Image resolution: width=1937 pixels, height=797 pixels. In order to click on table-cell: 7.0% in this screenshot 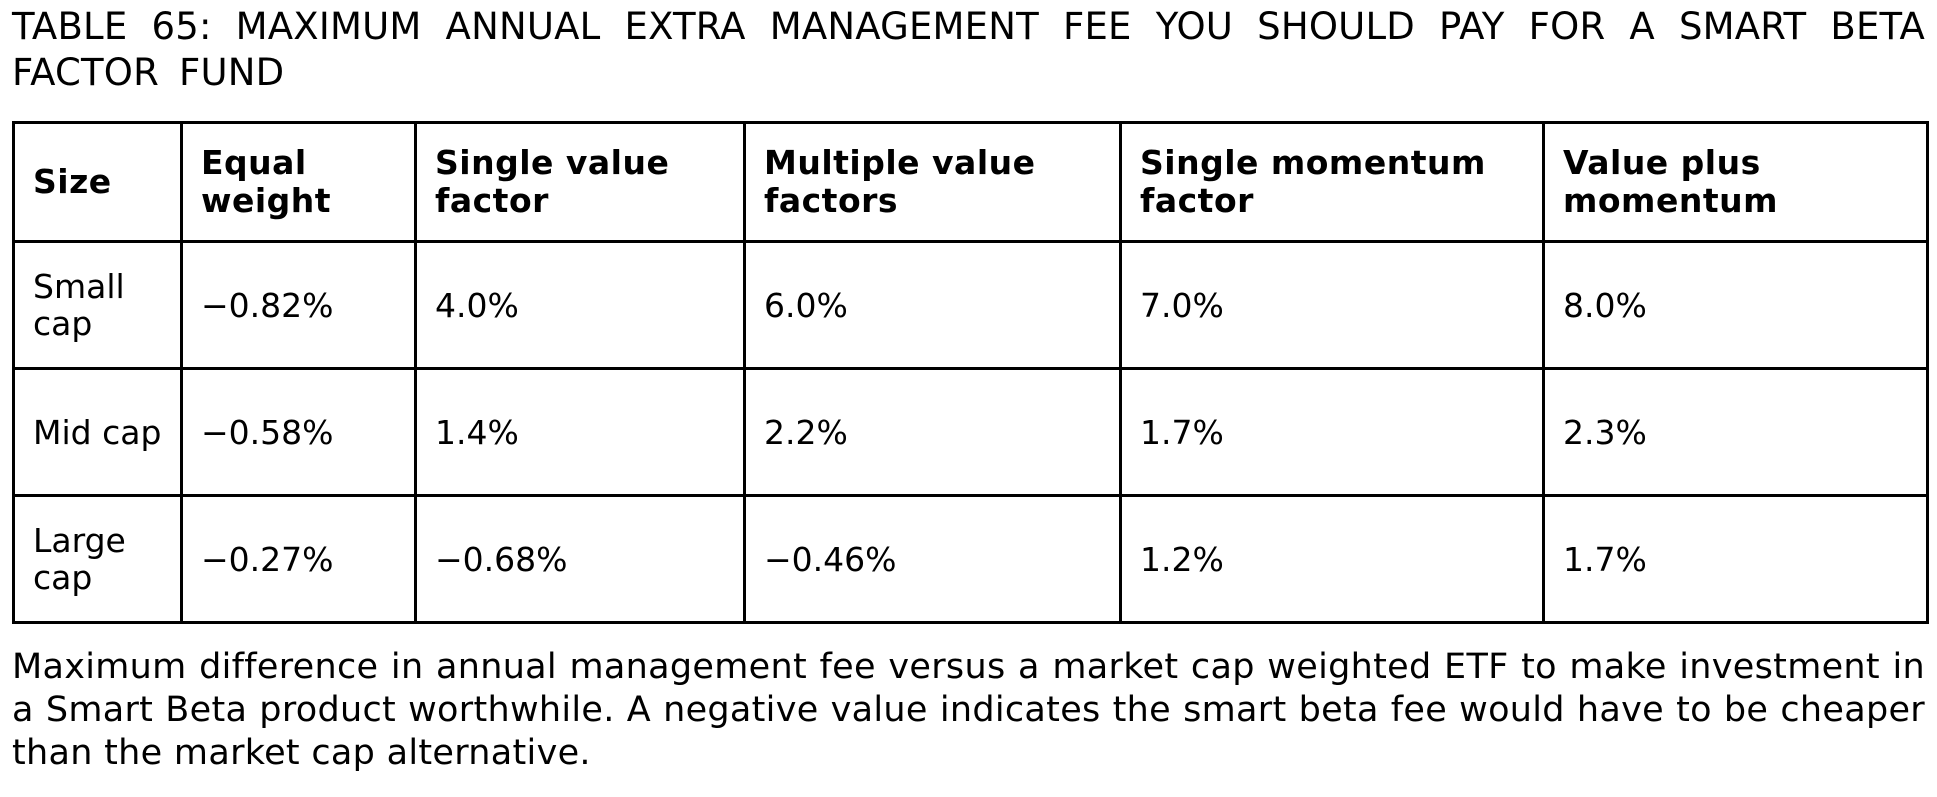, I will do `click(1332, 305)`.